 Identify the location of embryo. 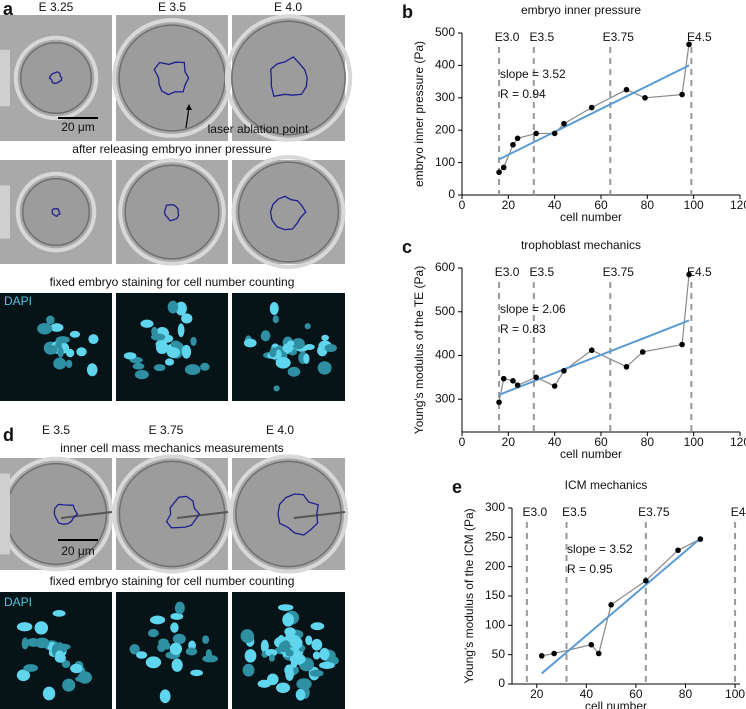
(56, 212).